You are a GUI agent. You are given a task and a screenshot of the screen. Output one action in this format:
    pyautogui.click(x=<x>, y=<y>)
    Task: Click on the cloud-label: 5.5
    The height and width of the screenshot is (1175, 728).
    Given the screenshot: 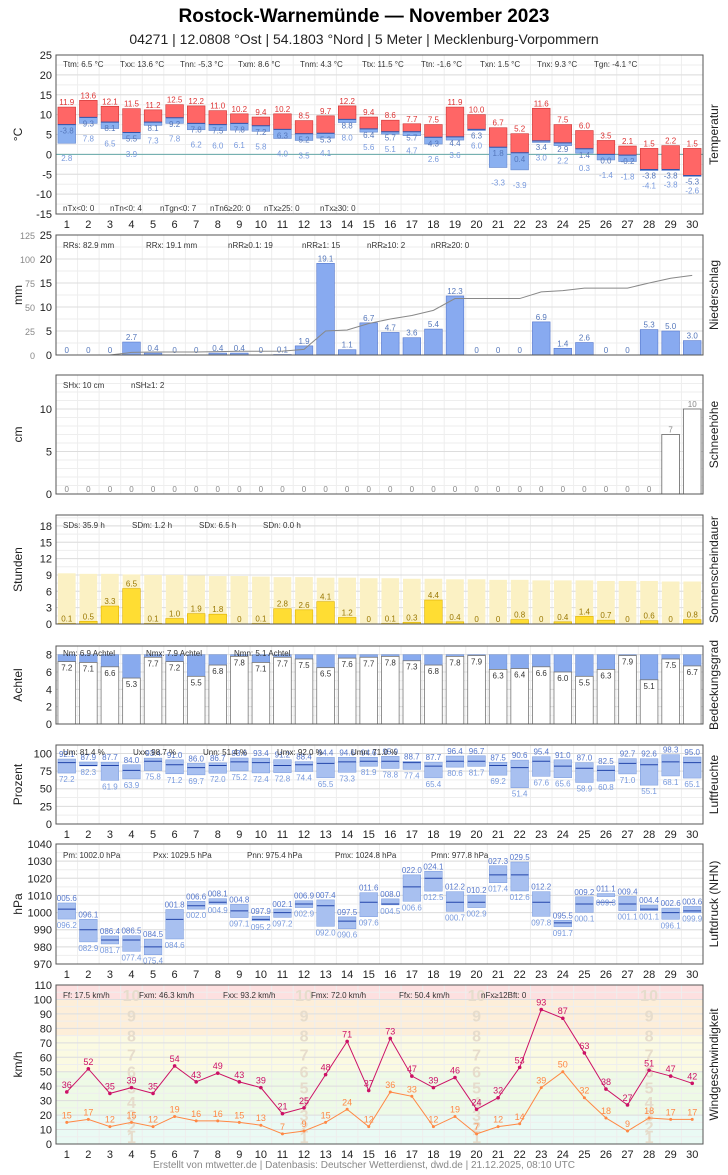 What is the action you would take?
    pyautogui.click(x=585, y=682)
    